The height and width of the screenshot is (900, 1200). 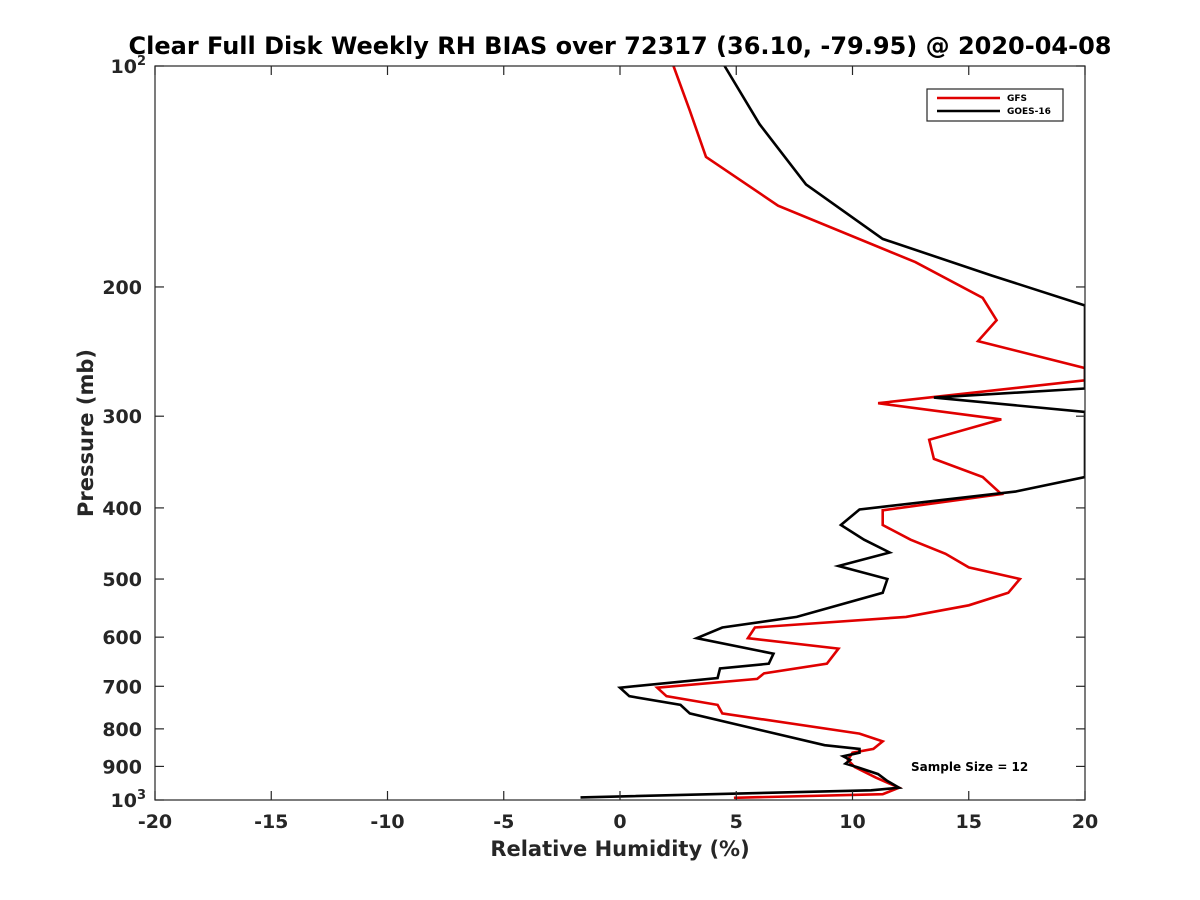 I want to click on legend-label: GFS, so click(x=1017, y=99).